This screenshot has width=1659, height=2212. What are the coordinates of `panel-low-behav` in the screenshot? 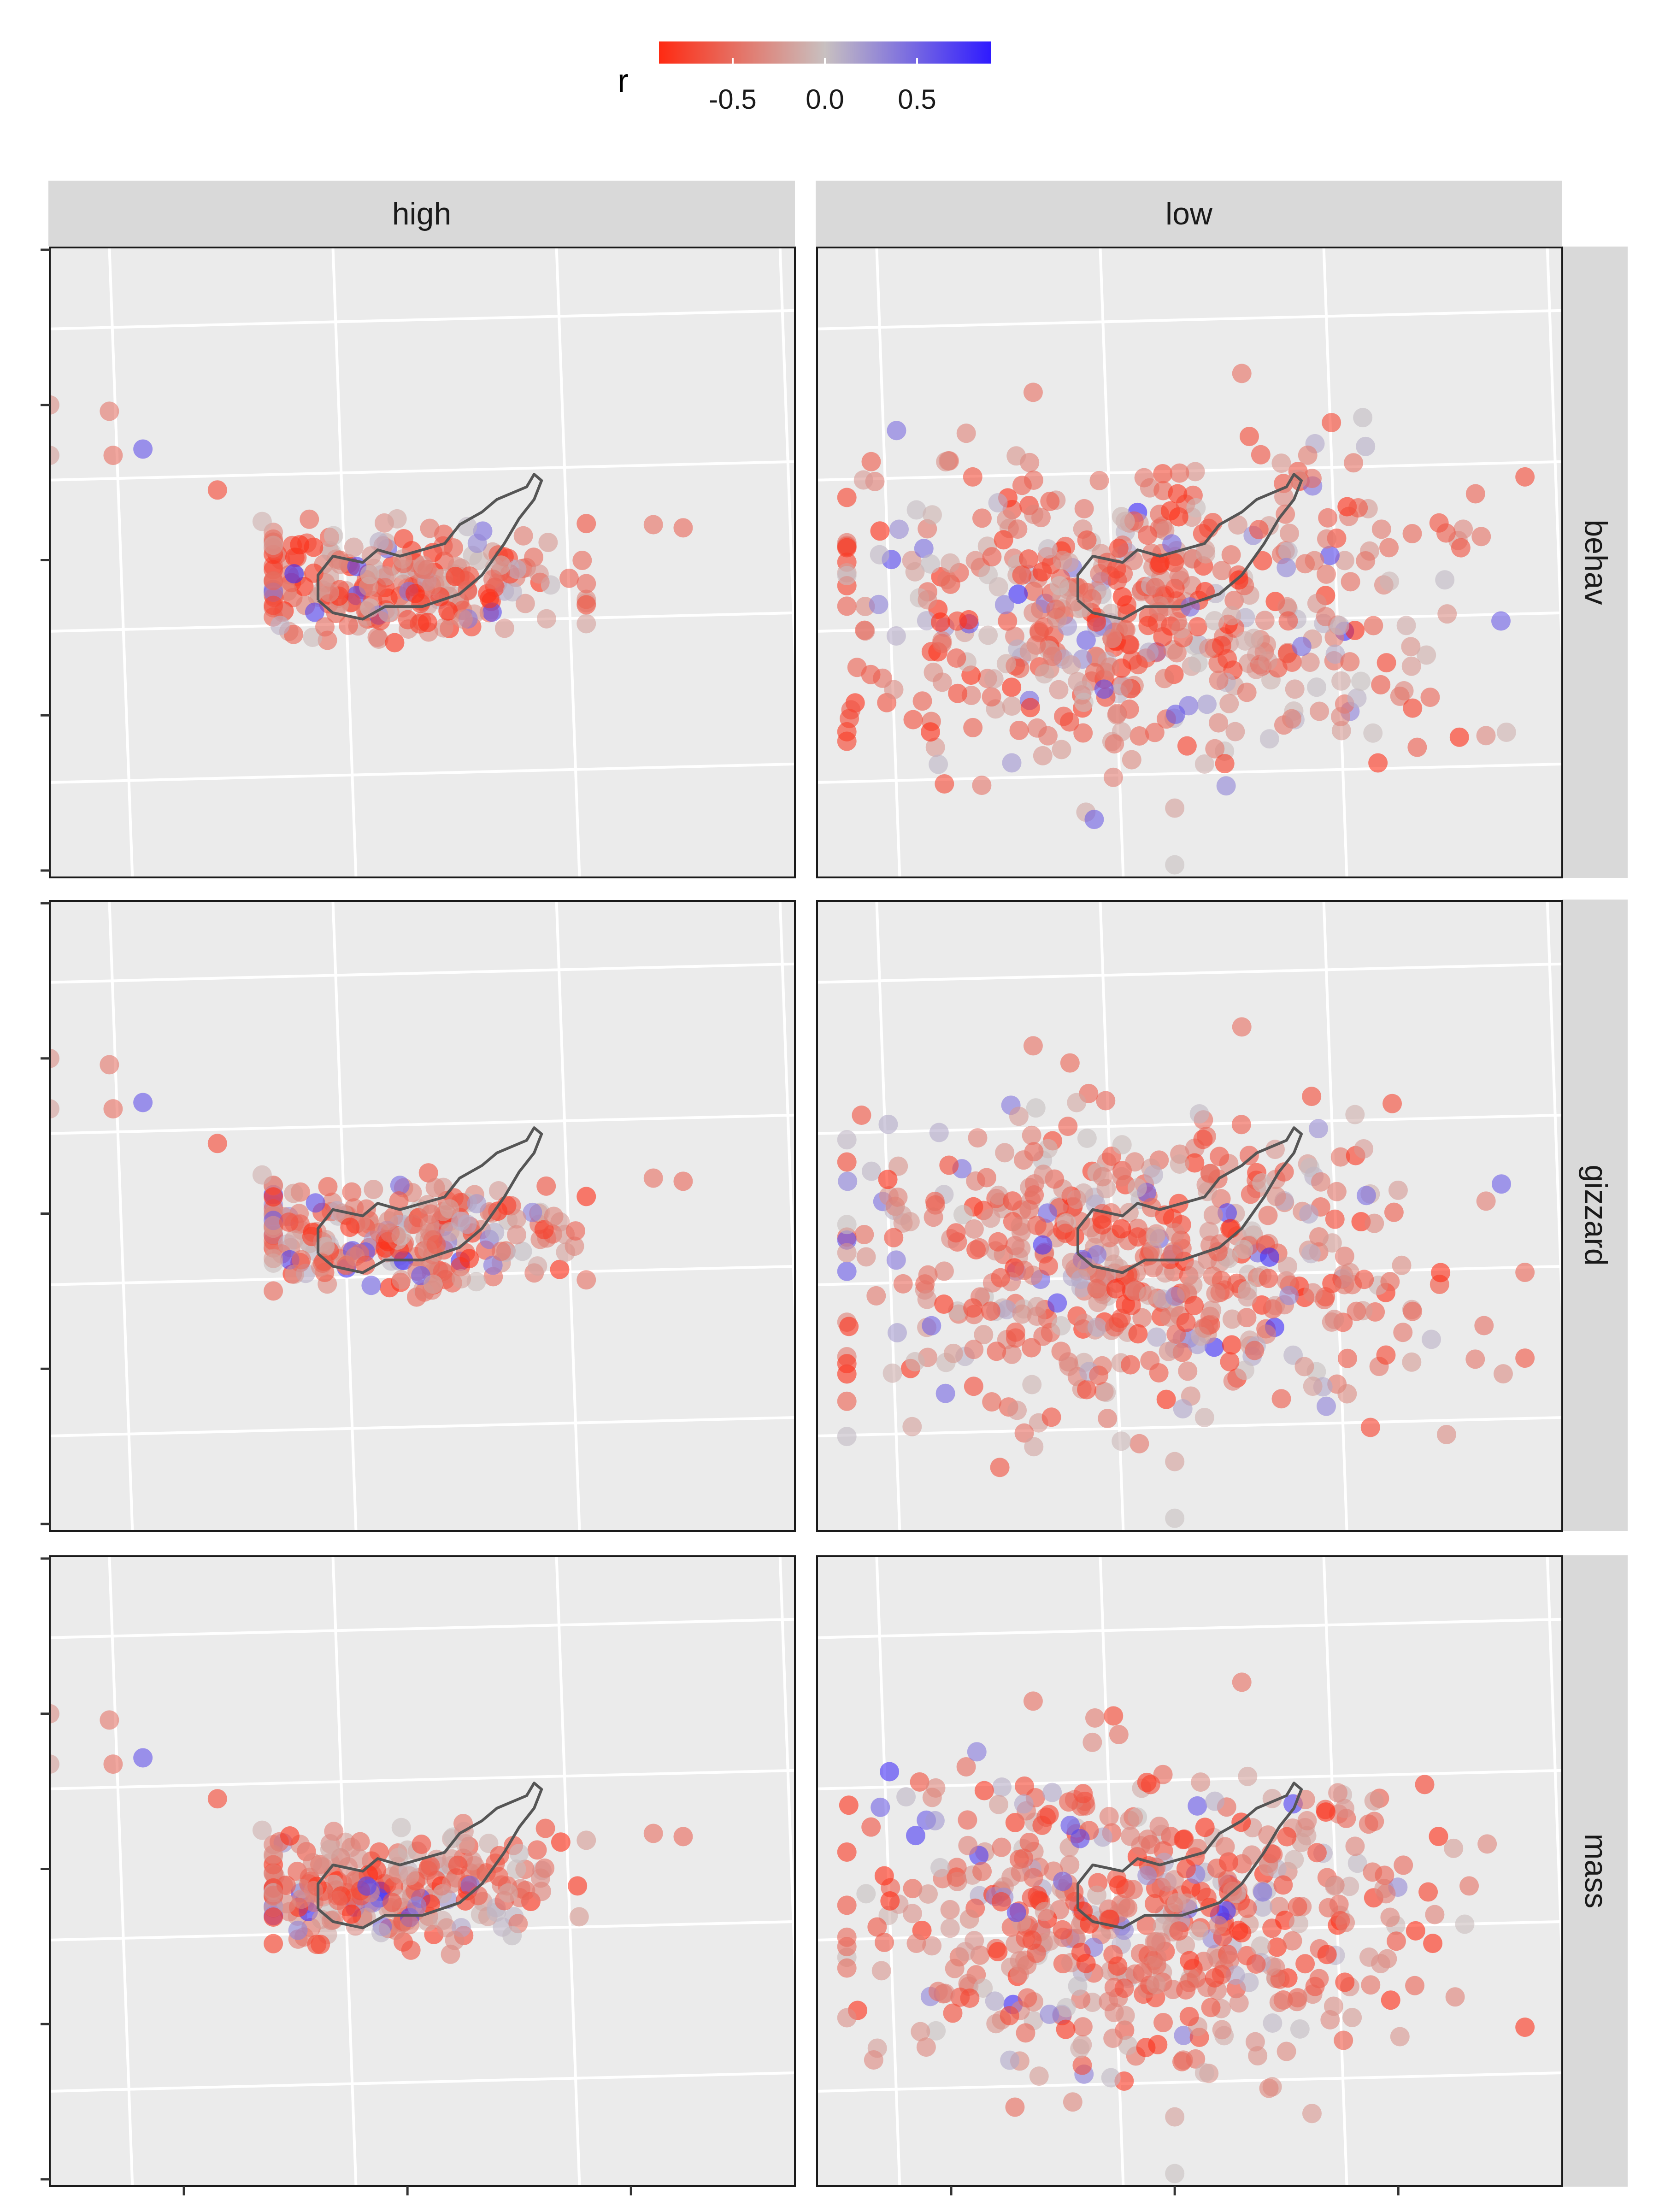 It's located at (1189, 562).